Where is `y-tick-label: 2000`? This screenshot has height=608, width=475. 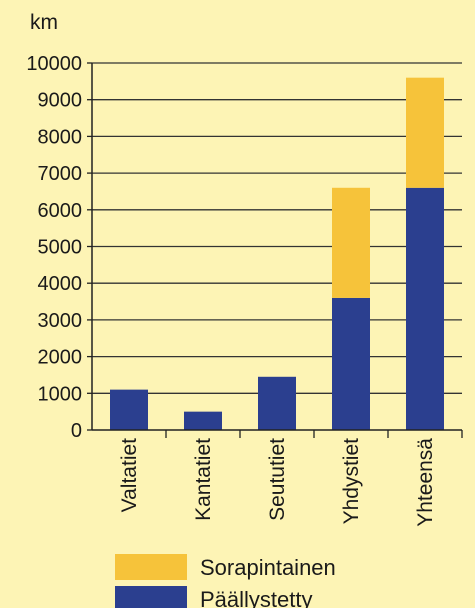 y-tick-label: 2000 is located at coordinates (60, 358).